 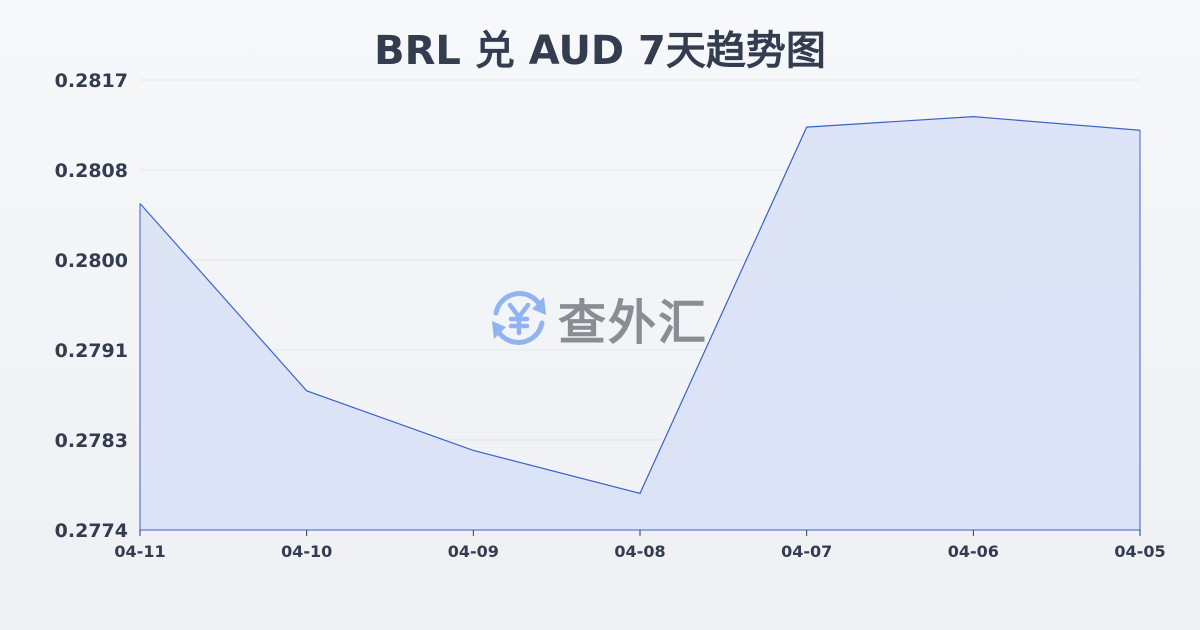 I want to click on y-tick-label: 0.2817, so click(x=91, y=81).